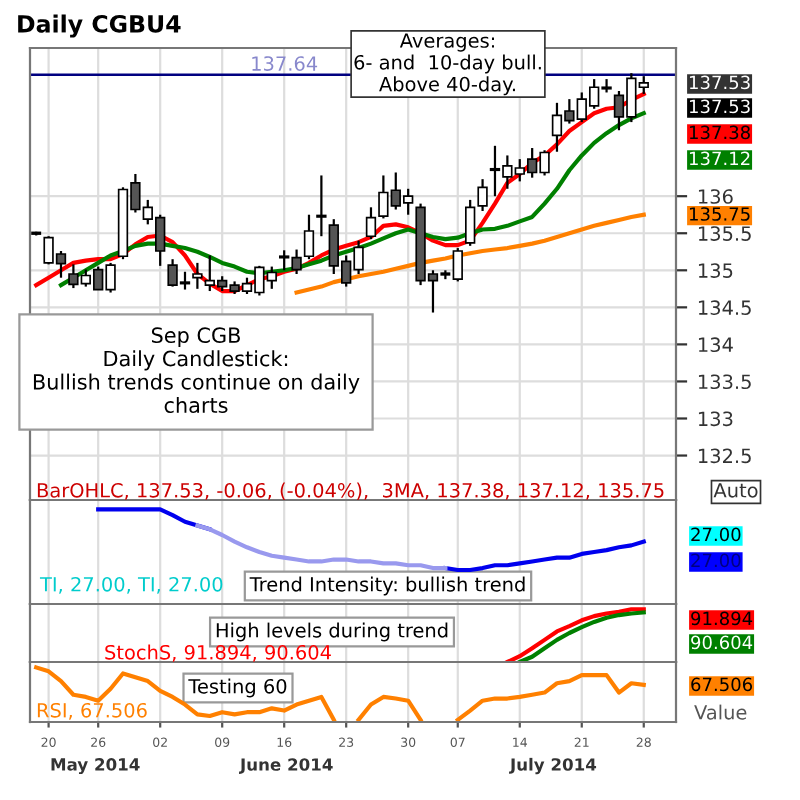 Image resolution: width=800 pixels, height=800 pixels. Describe the element at coordinates (724, 233) in the screenshot. I see `y-tick-label: 135.5` at that location.